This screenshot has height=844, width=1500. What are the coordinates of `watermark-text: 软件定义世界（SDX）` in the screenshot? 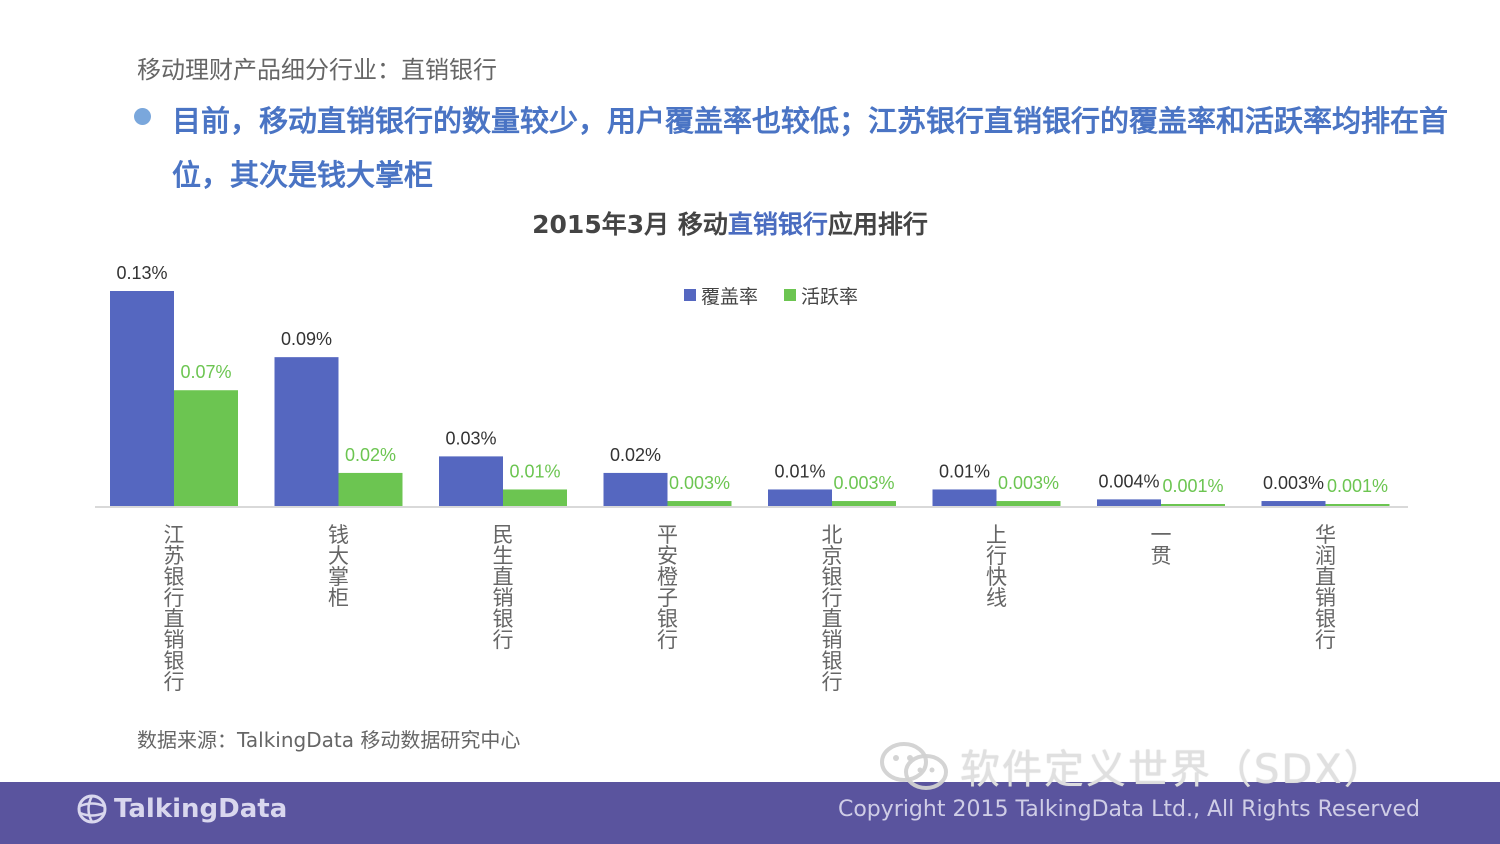 It's located at (1173, 770).